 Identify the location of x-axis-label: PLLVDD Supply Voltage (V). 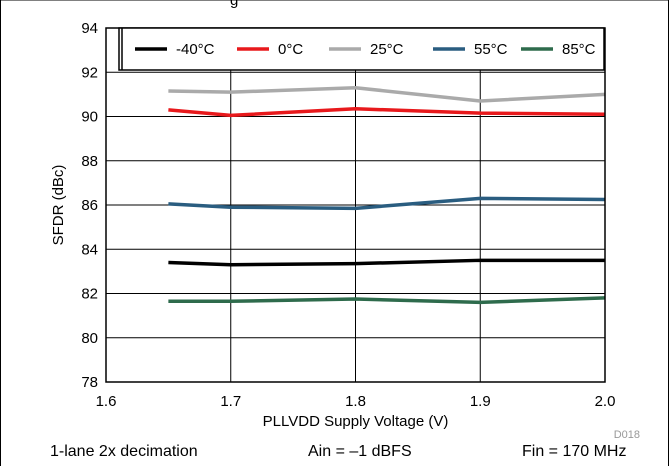
(356, 421).